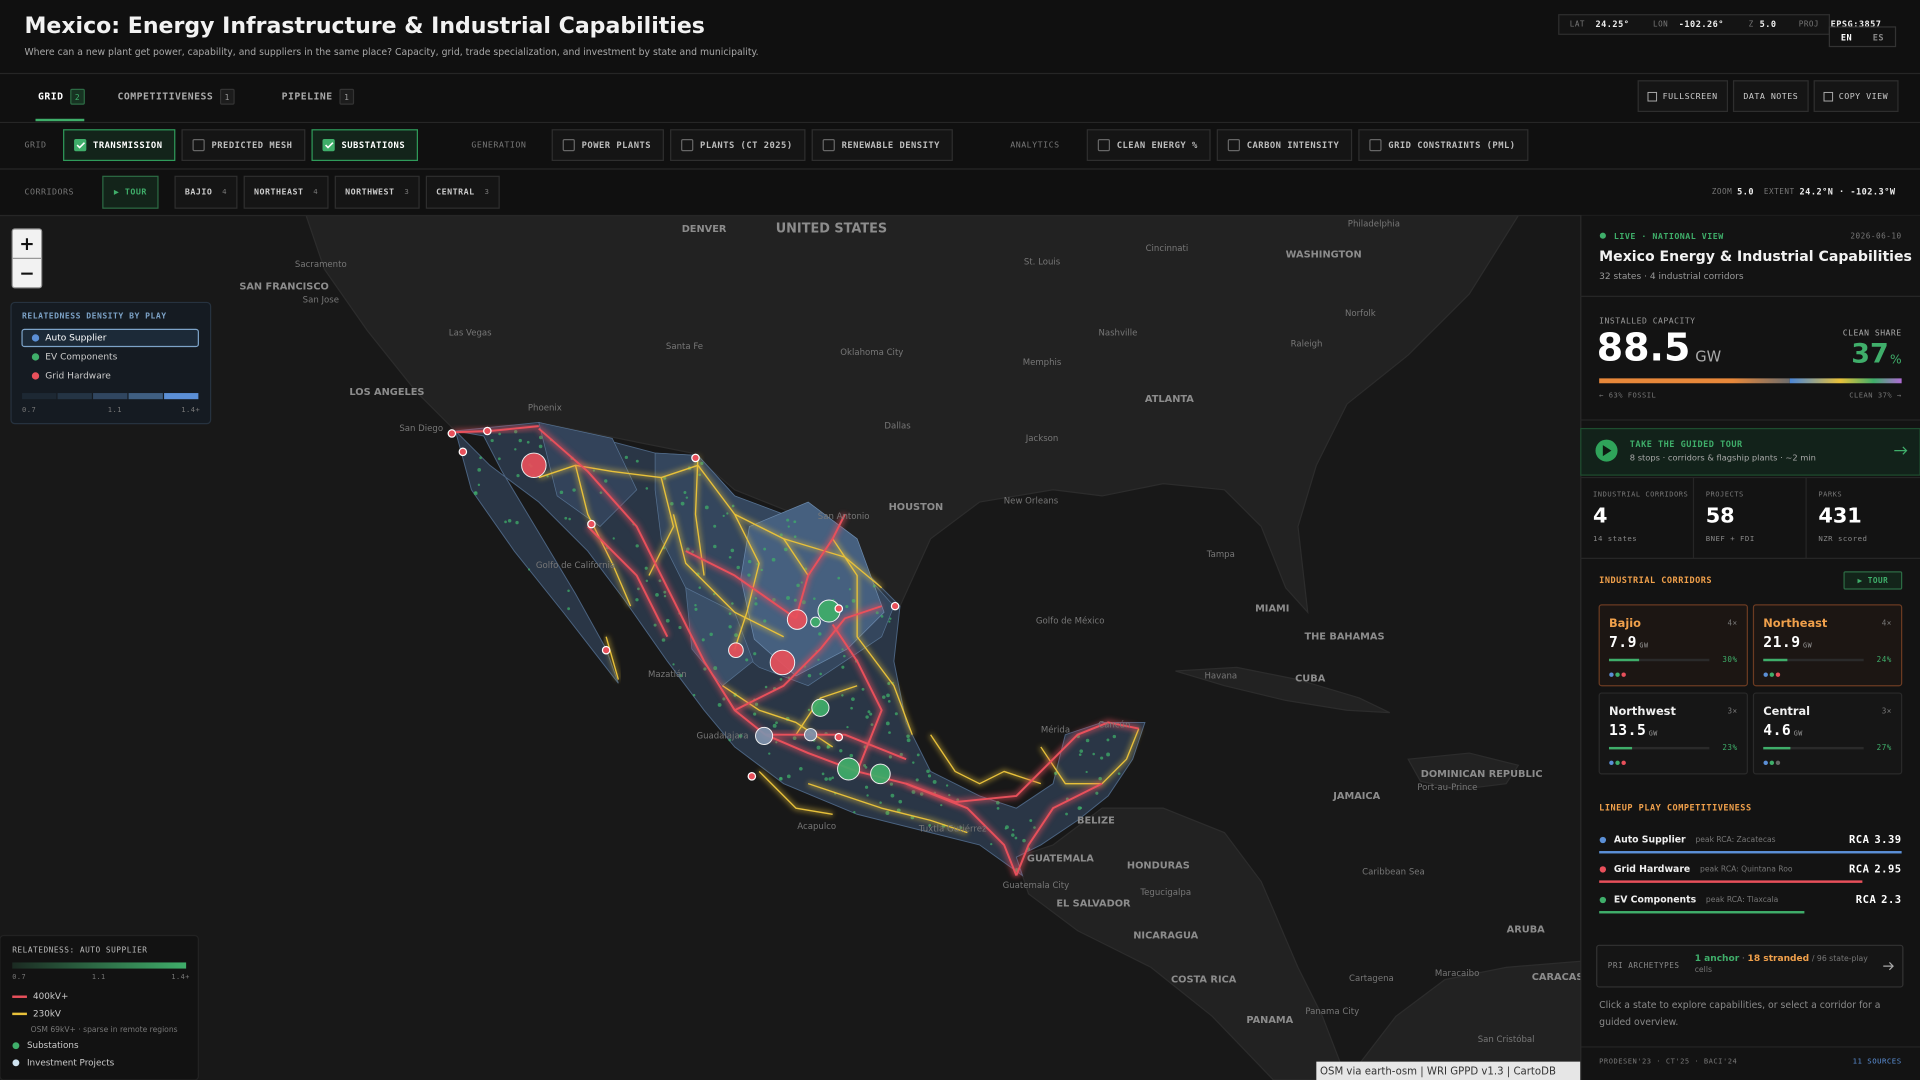  Describe the element at coordinates (545, 408) in the screenshot. I see `map-label: Phoenix` at that location.